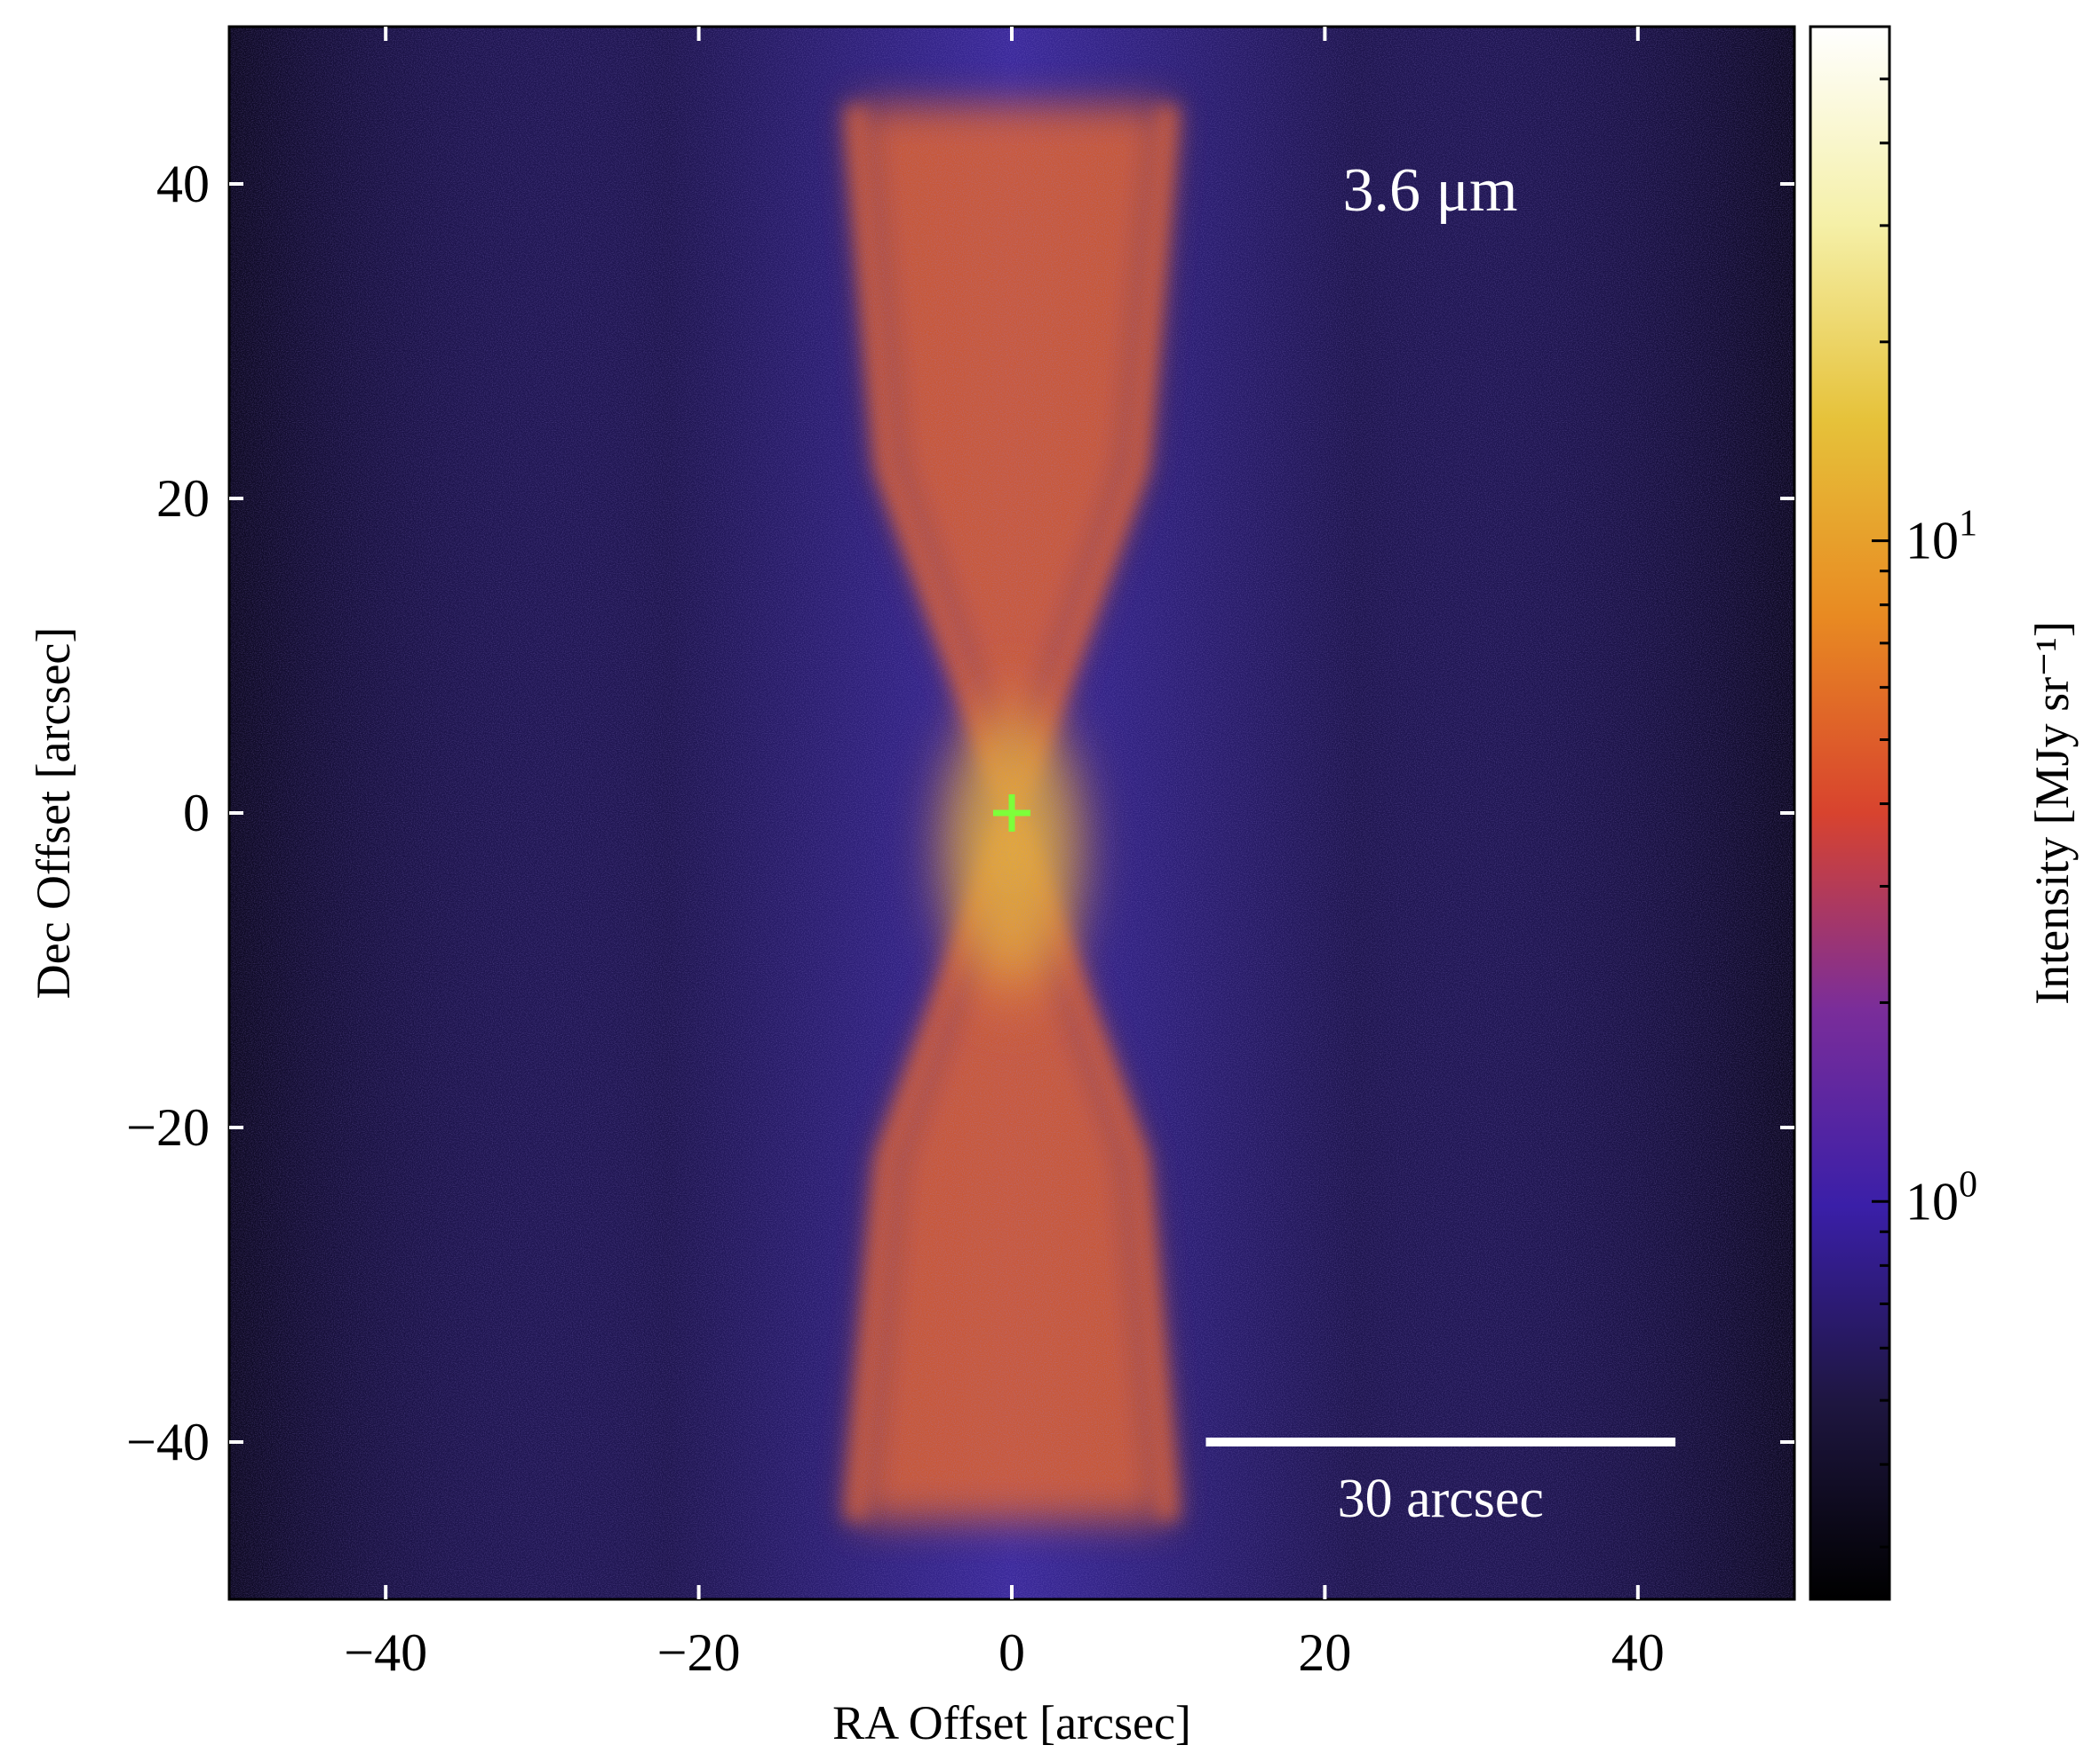 Image resolution: width=2100 pixels, height=1761 pixels. What do you see at coordinates (1880, 787) in the screenshot?
I see `colorbar-ticks` at bounding box center [1880, 787].